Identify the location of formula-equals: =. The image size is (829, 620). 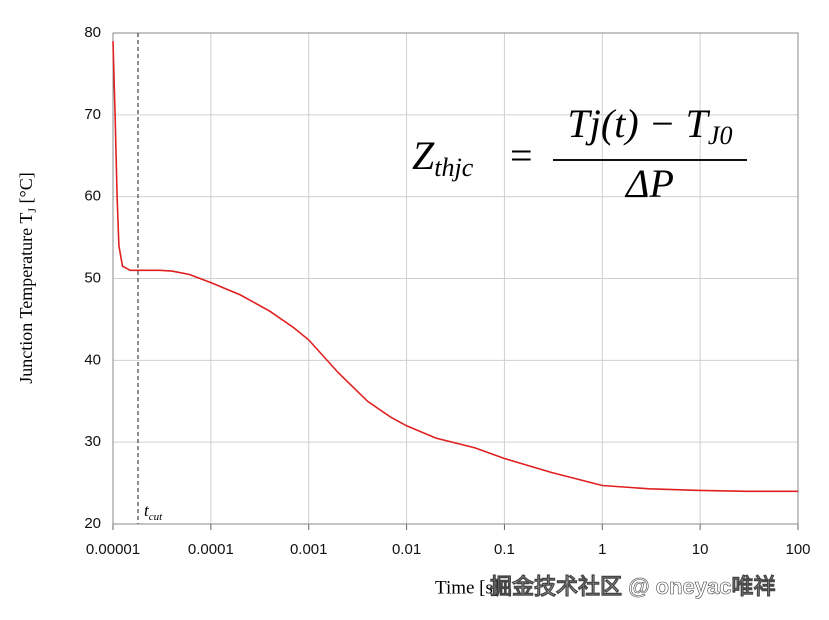
(521, 155).